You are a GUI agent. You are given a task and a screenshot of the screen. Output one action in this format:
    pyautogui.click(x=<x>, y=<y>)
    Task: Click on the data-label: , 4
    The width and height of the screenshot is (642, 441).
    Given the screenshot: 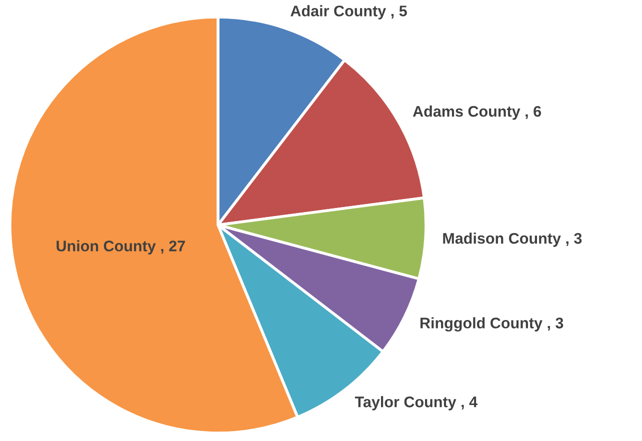 What is the action you would take?
    pyautogui.click(x=470, y=403)
    